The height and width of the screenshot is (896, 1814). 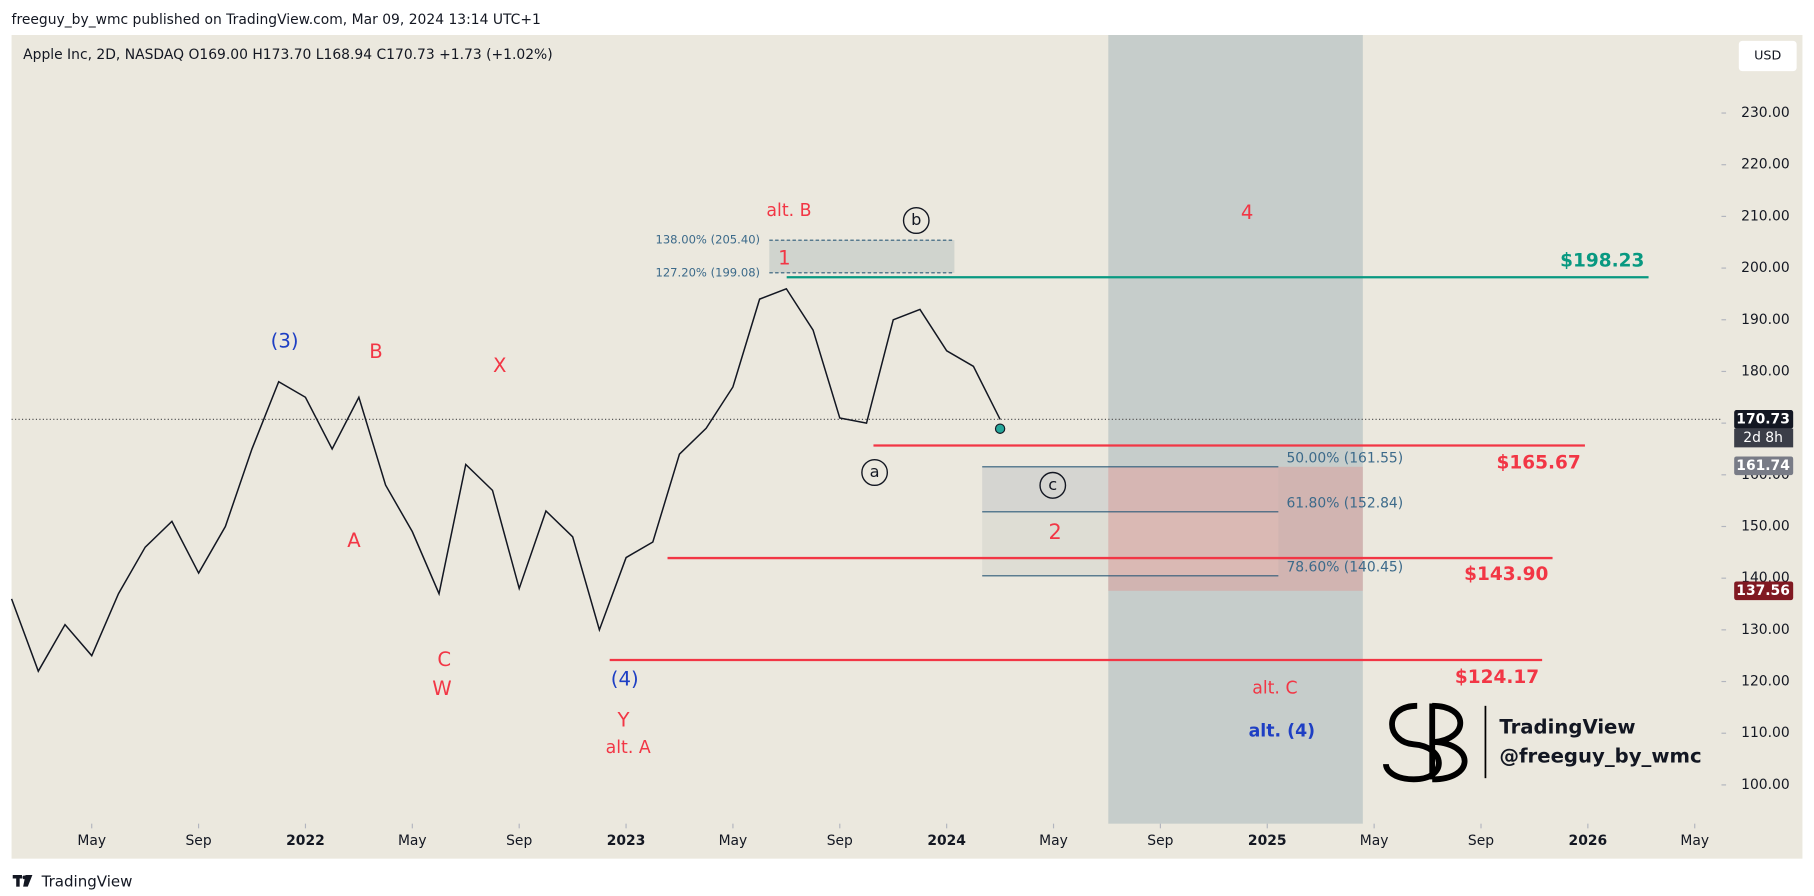 What do you see at coordinates (1588, 841) in the screenshot?
I see `x-tick-label: 2026` at bounding box center [1588, 841].